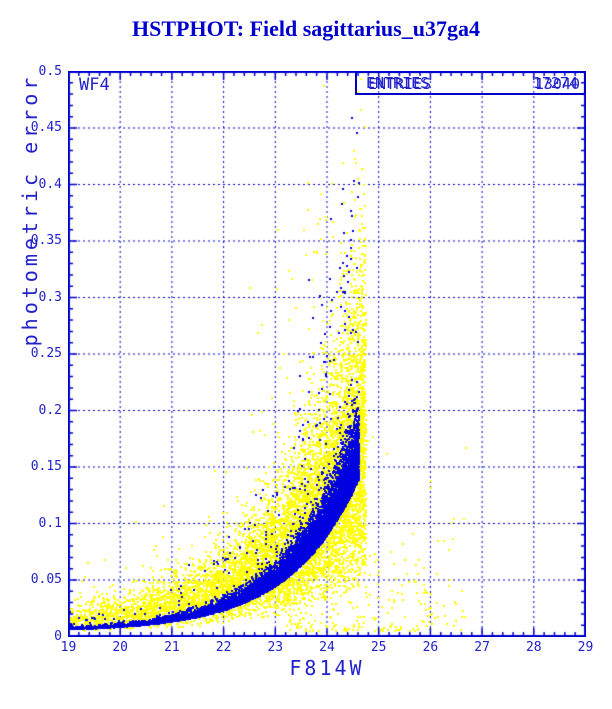  I want to click on x-axis-title: F814W, so click(327, 668).